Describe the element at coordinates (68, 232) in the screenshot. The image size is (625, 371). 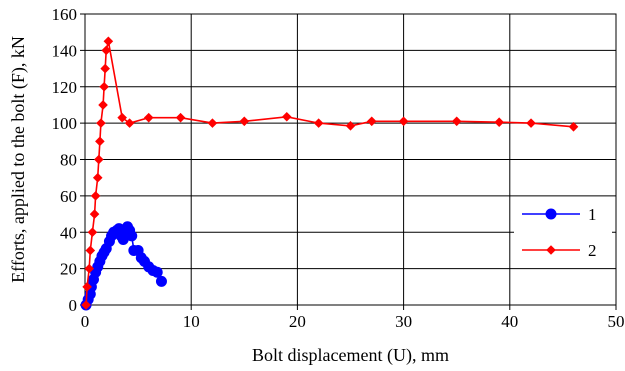
I see `y-tick-label: 40` at that location.